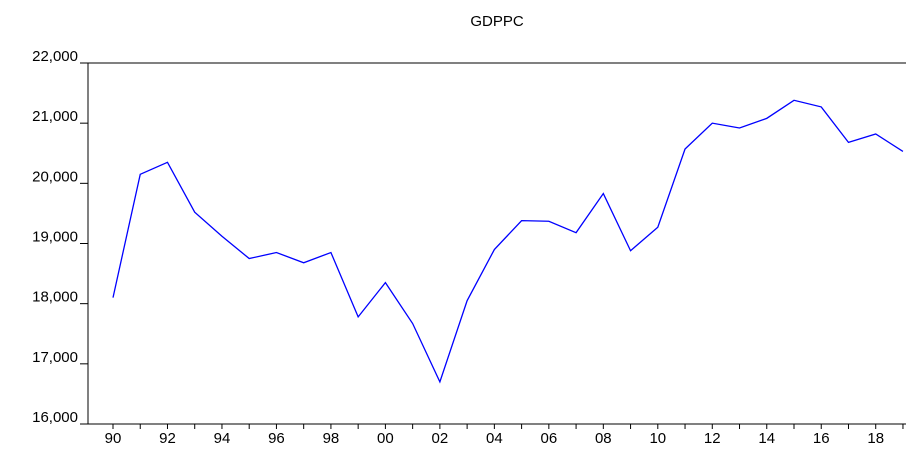 This screenshot has width=909, height=451. I want to click on x-tick-label: 02, so click(440, 438).